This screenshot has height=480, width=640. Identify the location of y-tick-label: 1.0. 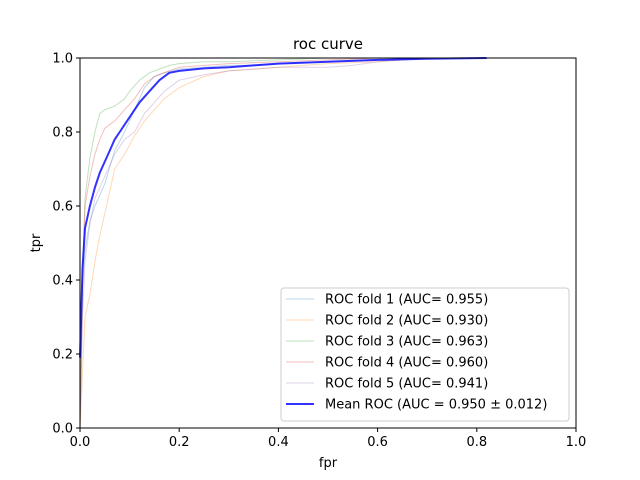
(62, 59).